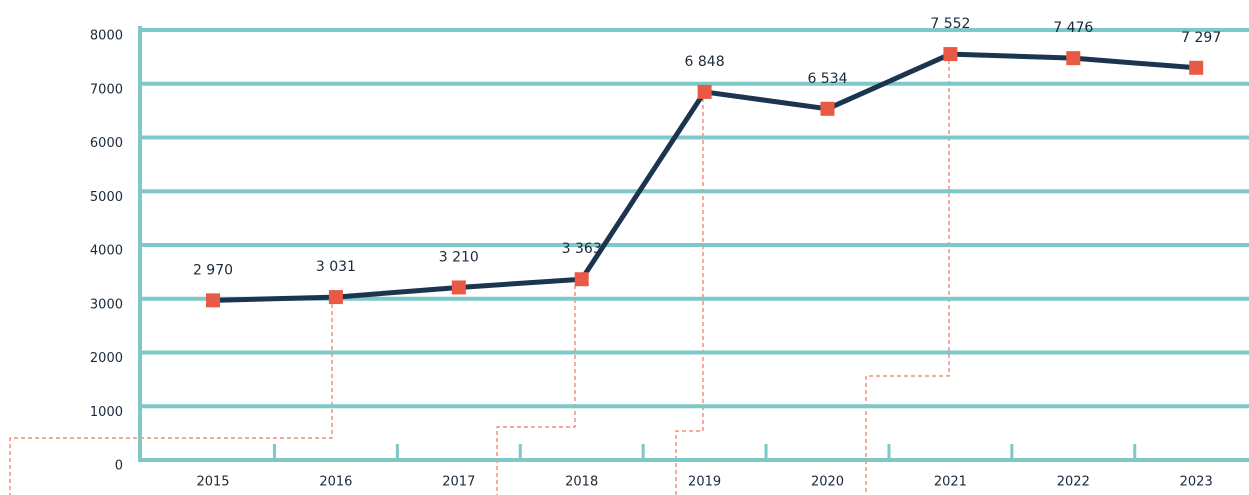 Image resolution: width=1249 pixels, height=495 pixels. What do you see at coordinates (212, 482) in the screenshot?
I see `x-tick-label: 2015` at bounding box center [212, 482].